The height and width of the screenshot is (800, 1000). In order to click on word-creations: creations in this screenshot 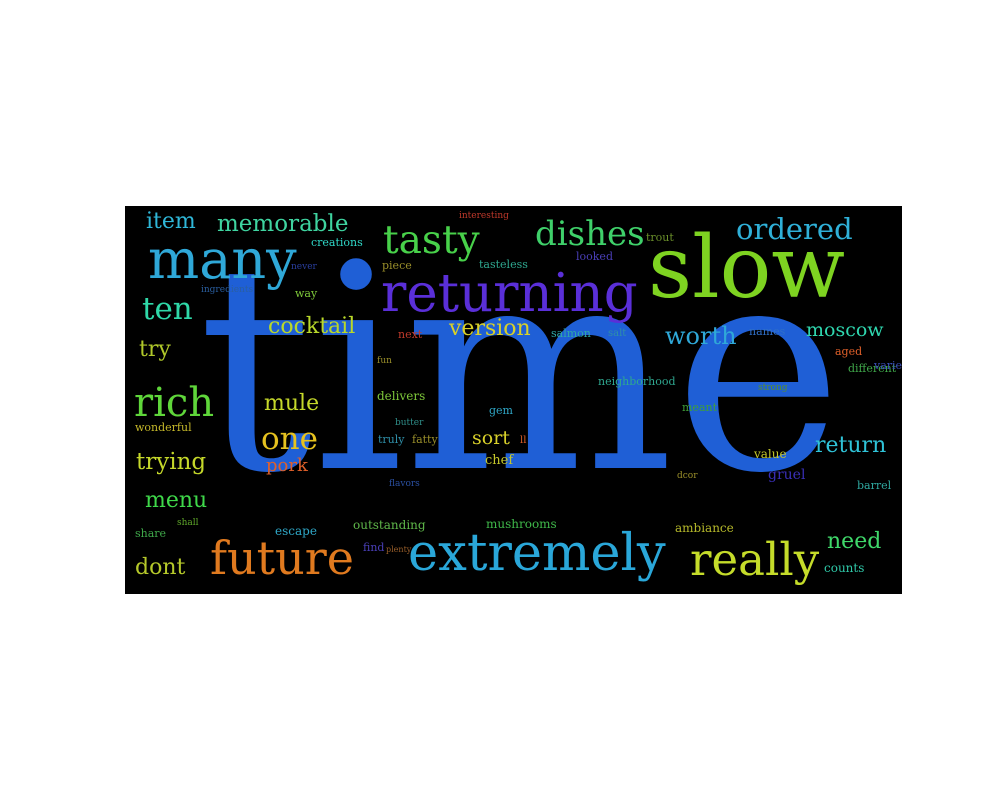, I will do `click(337, 242)`.